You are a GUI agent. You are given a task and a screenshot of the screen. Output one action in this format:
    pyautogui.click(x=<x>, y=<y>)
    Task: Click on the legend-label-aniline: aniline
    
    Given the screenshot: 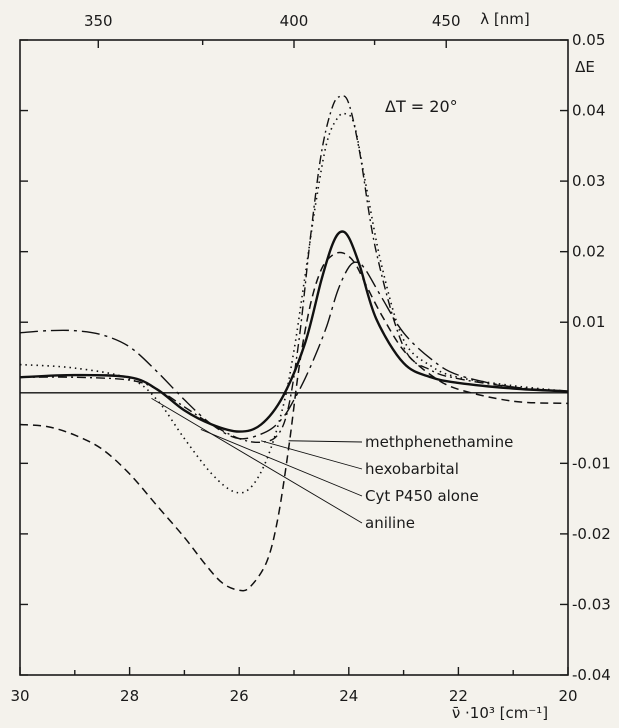 What is the action you would take?
    pyautogui.click(x=390, y=523)
    